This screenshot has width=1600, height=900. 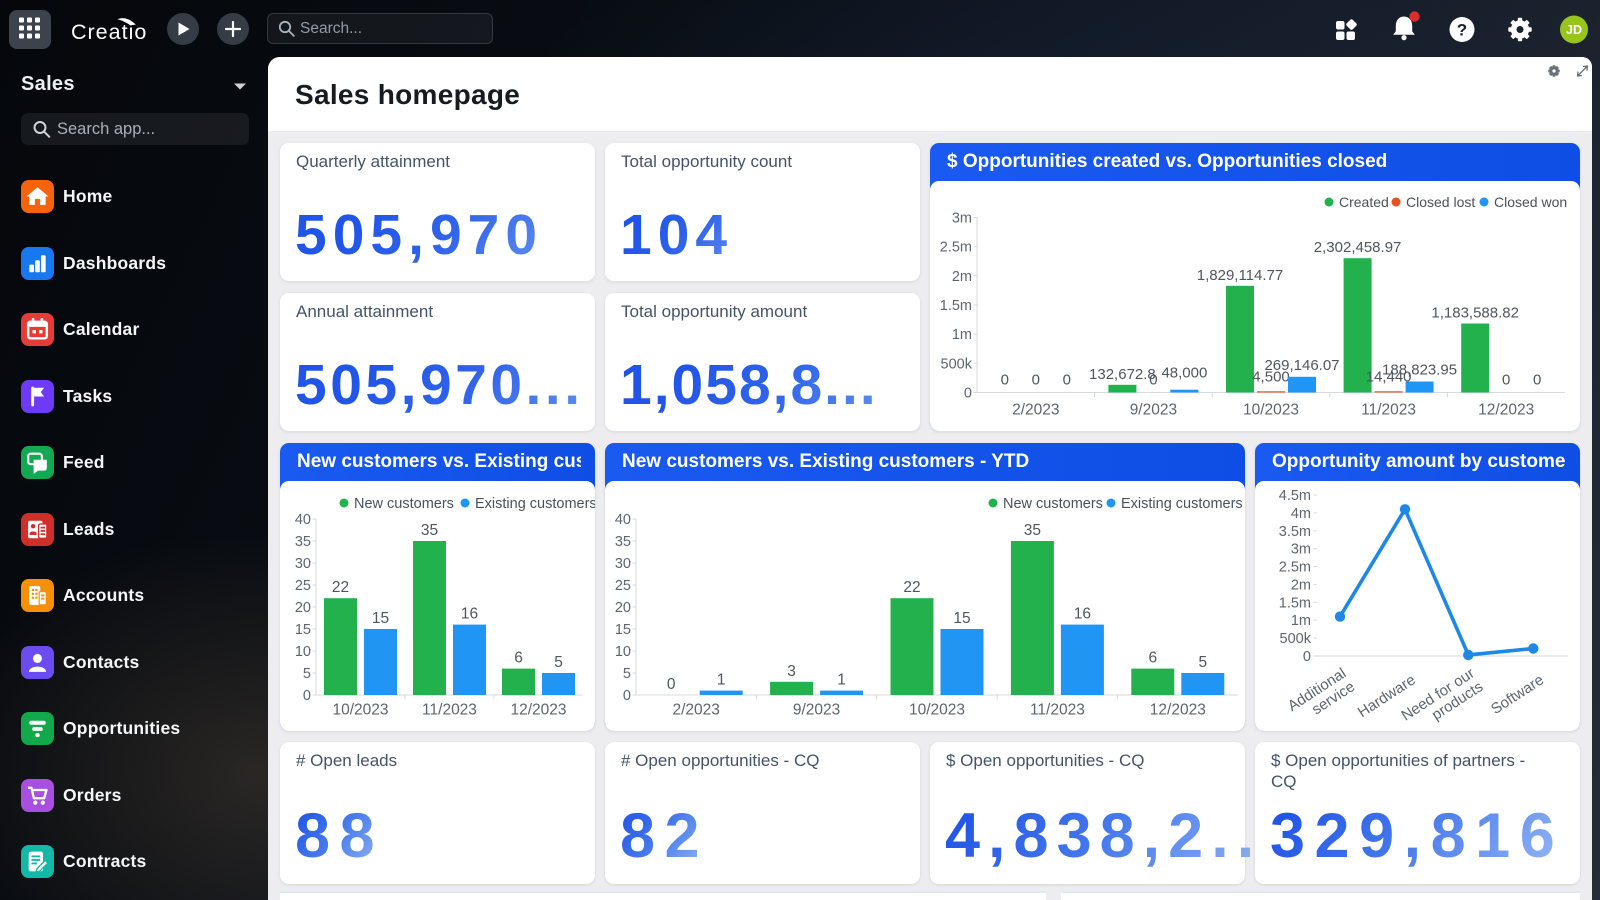 I want to click on svg-text: 4,500, so click(x=1271, y=377).